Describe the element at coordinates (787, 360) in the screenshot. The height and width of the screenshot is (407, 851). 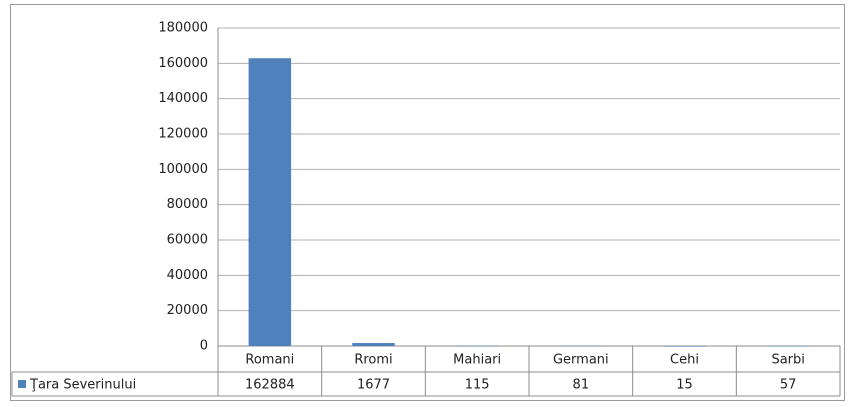
I see `x-tick-label: Sarbi` at that location.